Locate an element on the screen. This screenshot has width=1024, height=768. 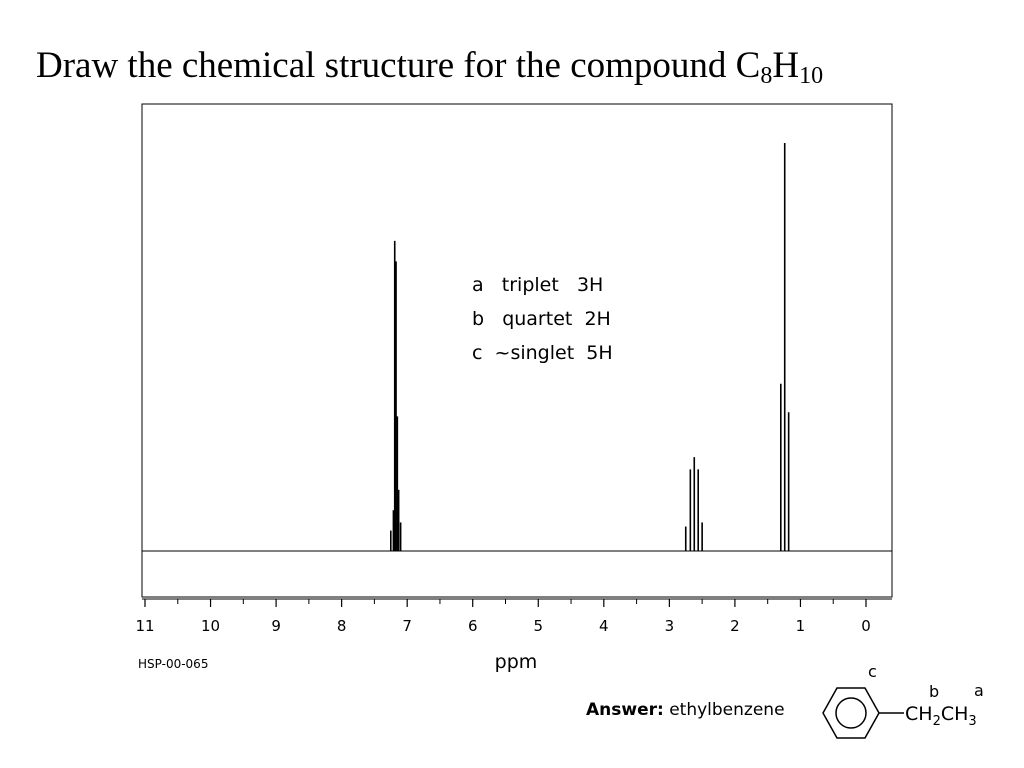
answer-label: Answer: is located at coordinates (625, 710).